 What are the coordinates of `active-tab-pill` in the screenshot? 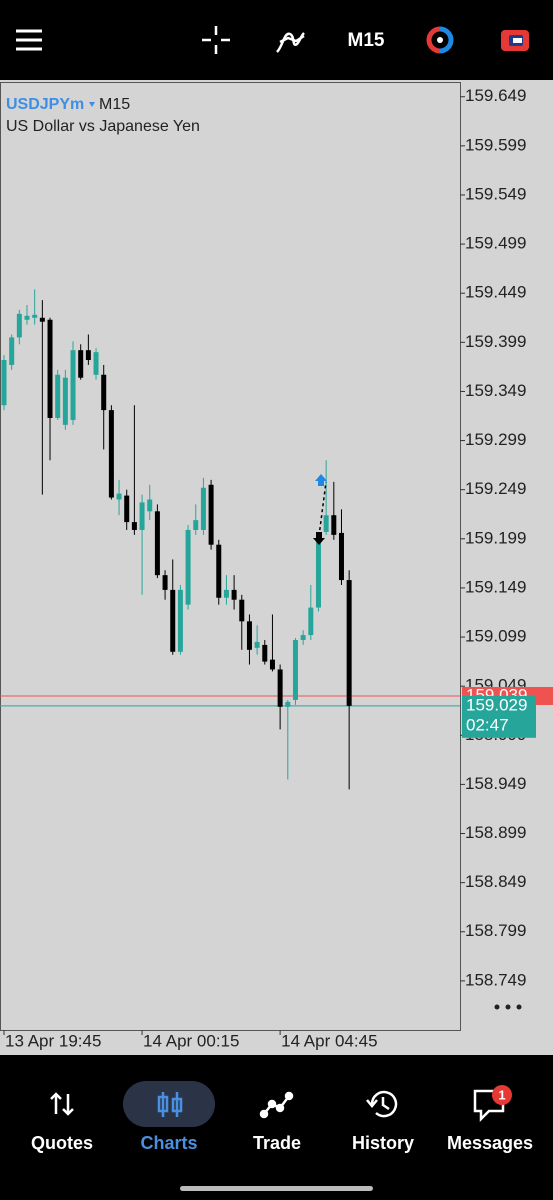 It's located at (169, 1104).